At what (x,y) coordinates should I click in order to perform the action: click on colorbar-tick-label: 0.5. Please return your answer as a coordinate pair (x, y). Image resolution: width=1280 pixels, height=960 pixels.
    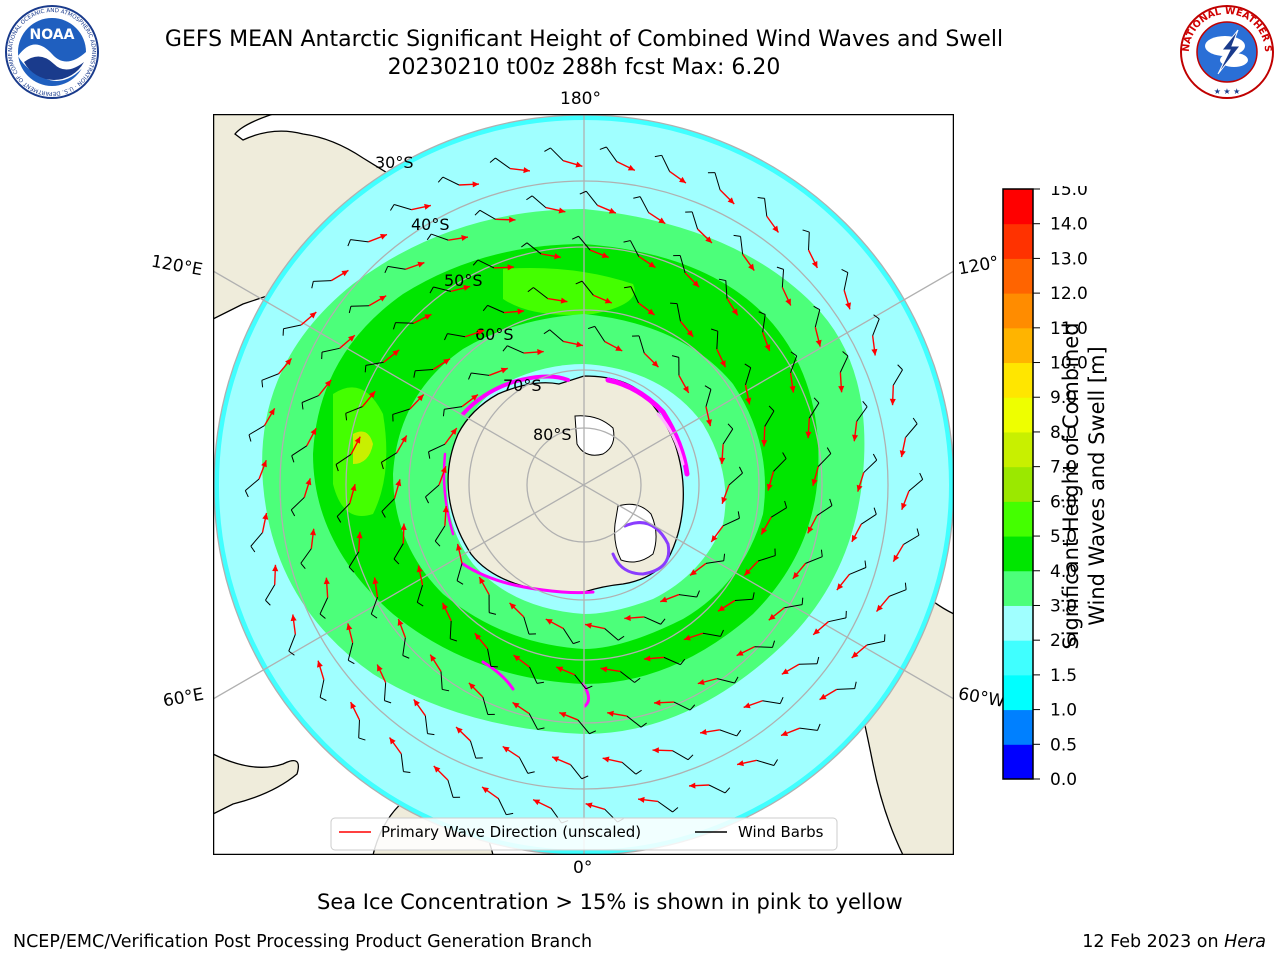
    Looking at the image, I should click on (1063, 745).